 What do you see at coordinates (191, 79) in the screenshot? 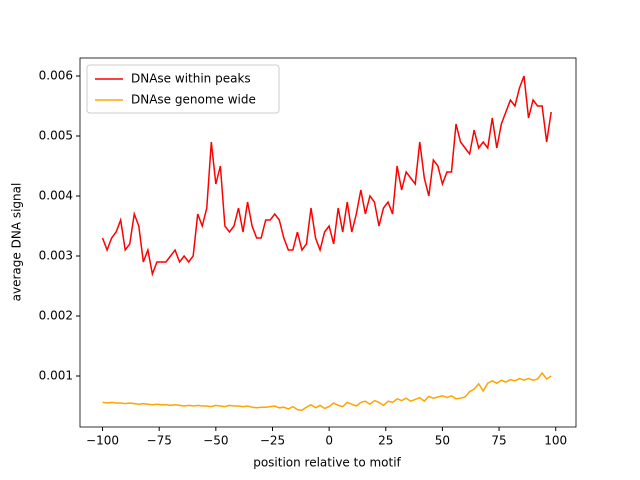
I see `legend-label: DNAse within peaks` at bounding box center [191, 79].